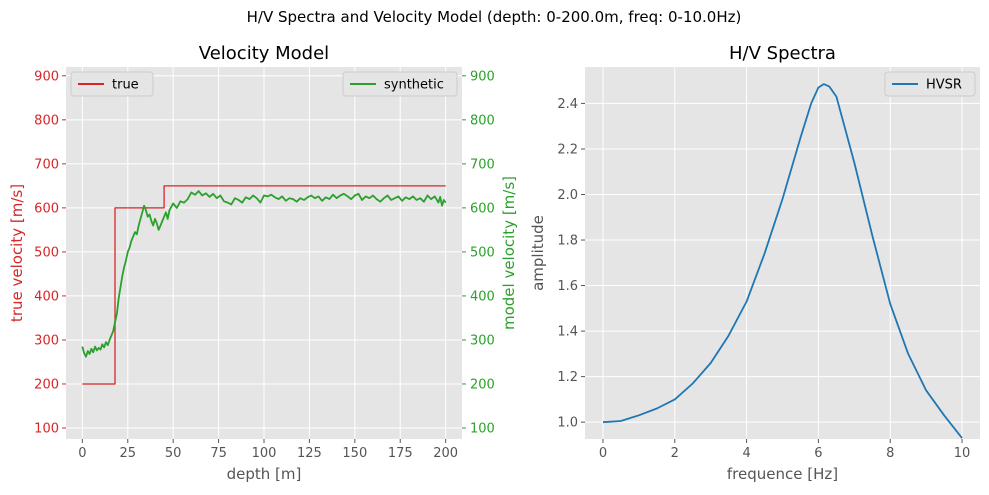 Image resolution: width=989 pixels, height=495 pixels. I want to click on x-axis-label: depth [m], so click(264, 474).